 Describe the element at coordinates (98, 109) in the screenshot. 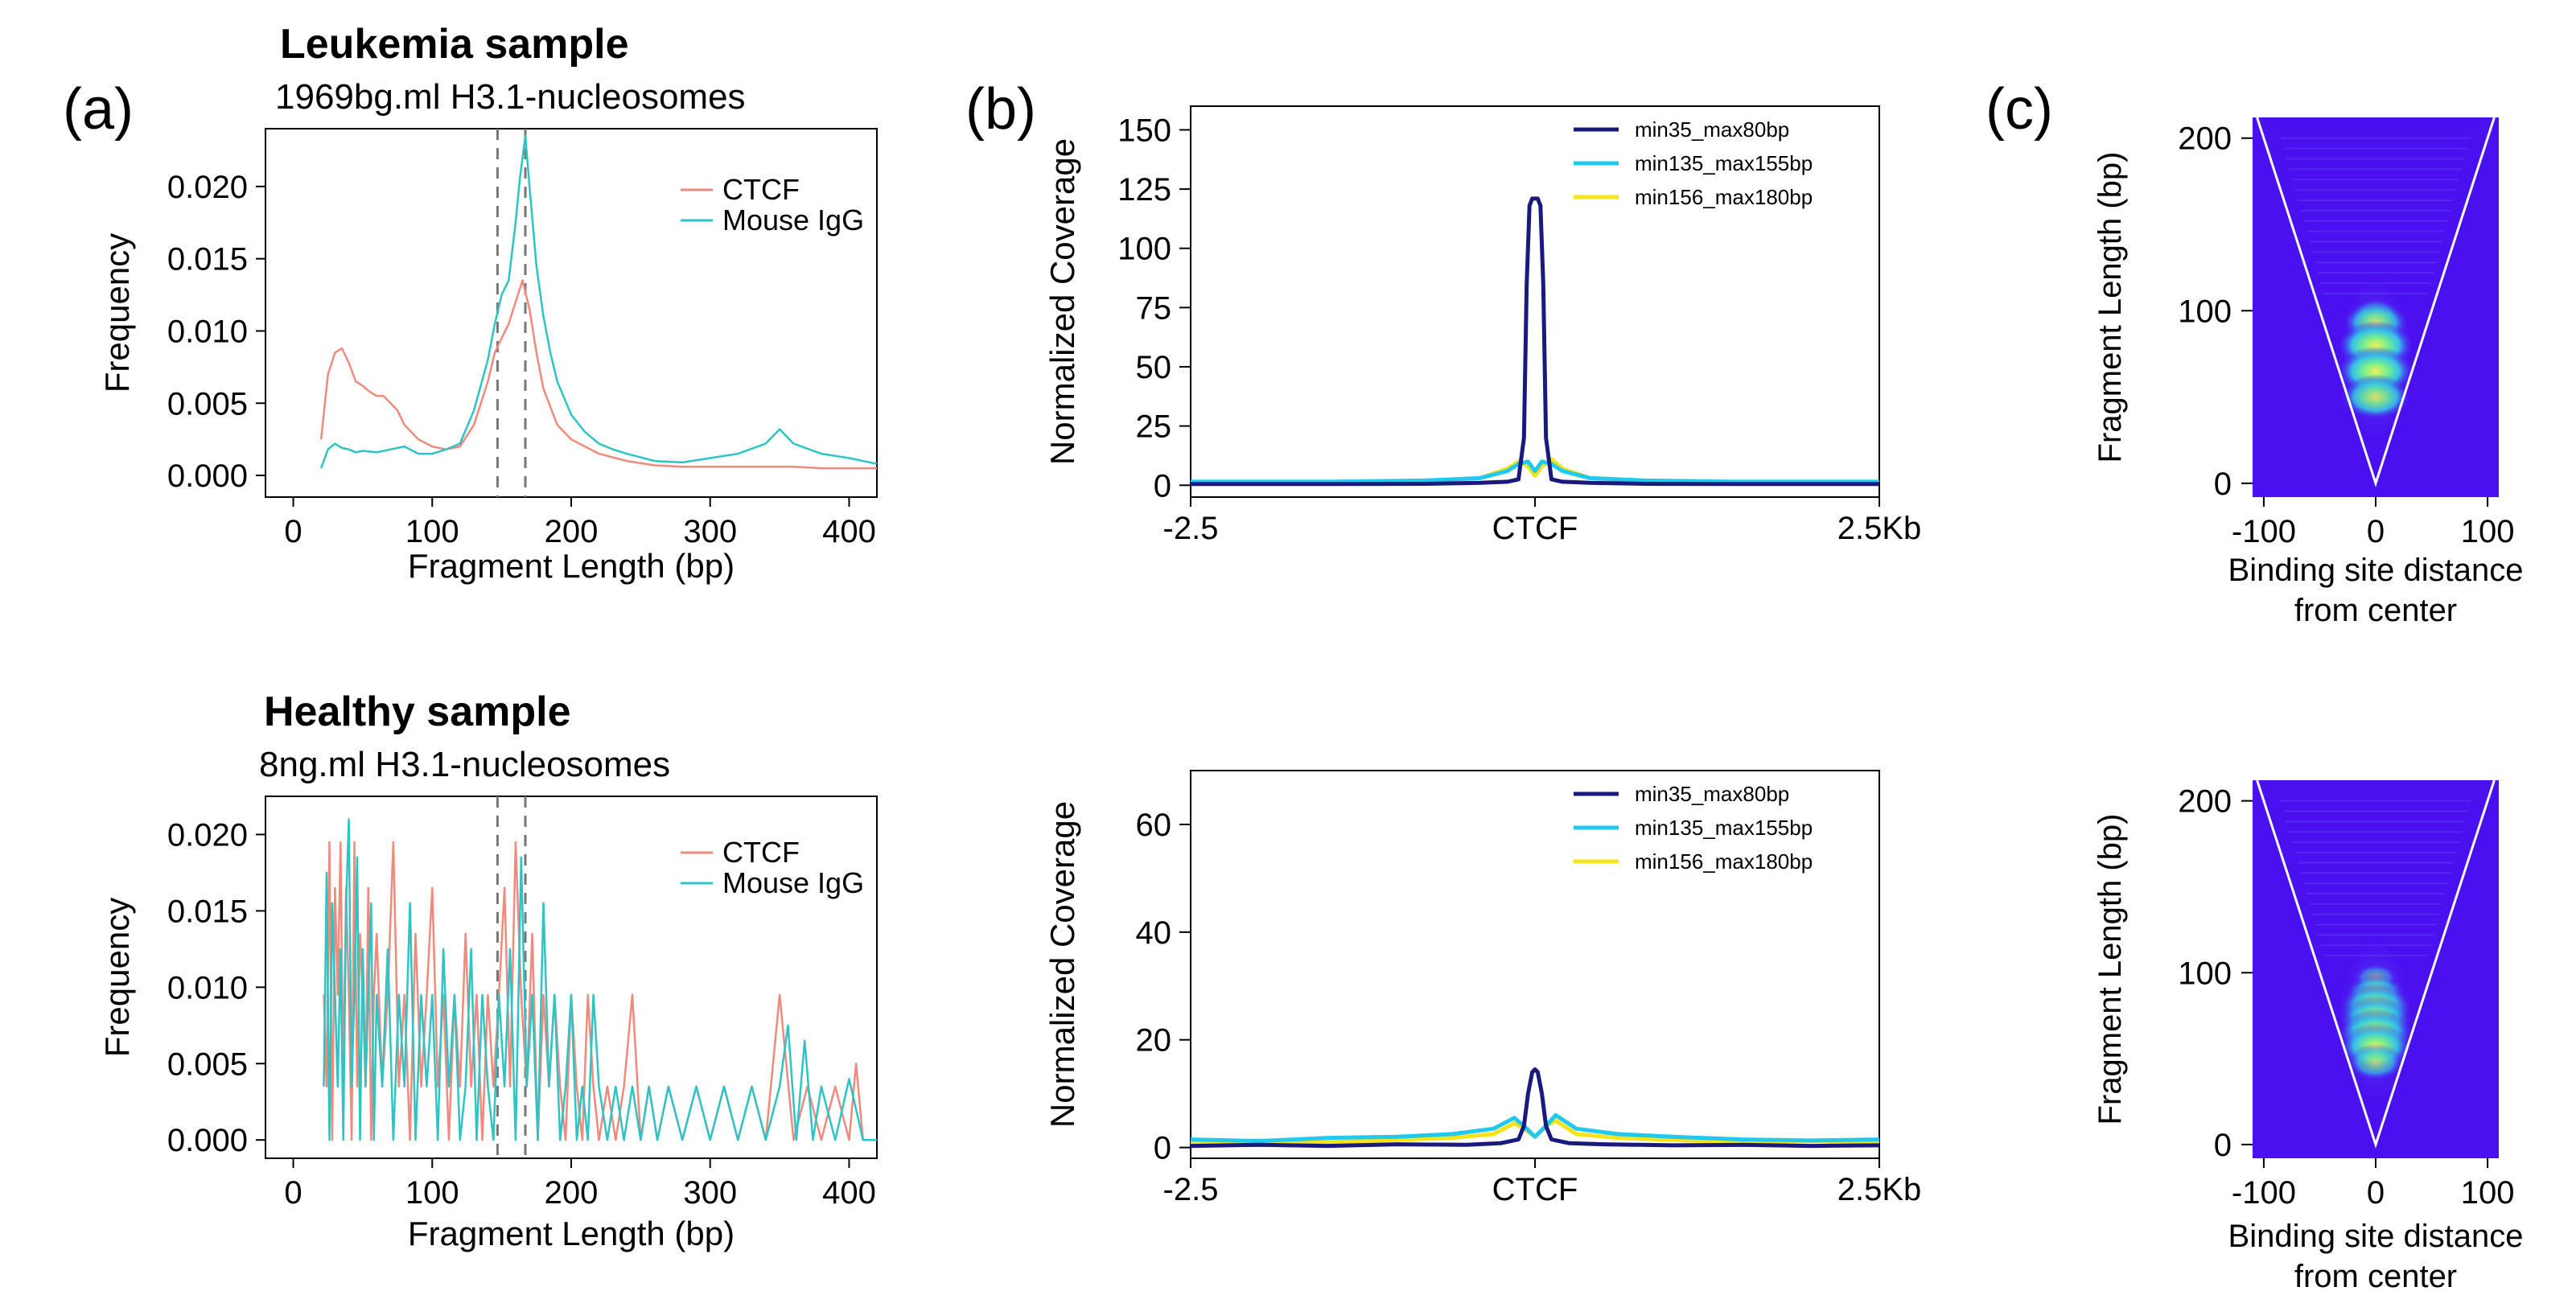

I see `panel-label-a: (a)` at that location.